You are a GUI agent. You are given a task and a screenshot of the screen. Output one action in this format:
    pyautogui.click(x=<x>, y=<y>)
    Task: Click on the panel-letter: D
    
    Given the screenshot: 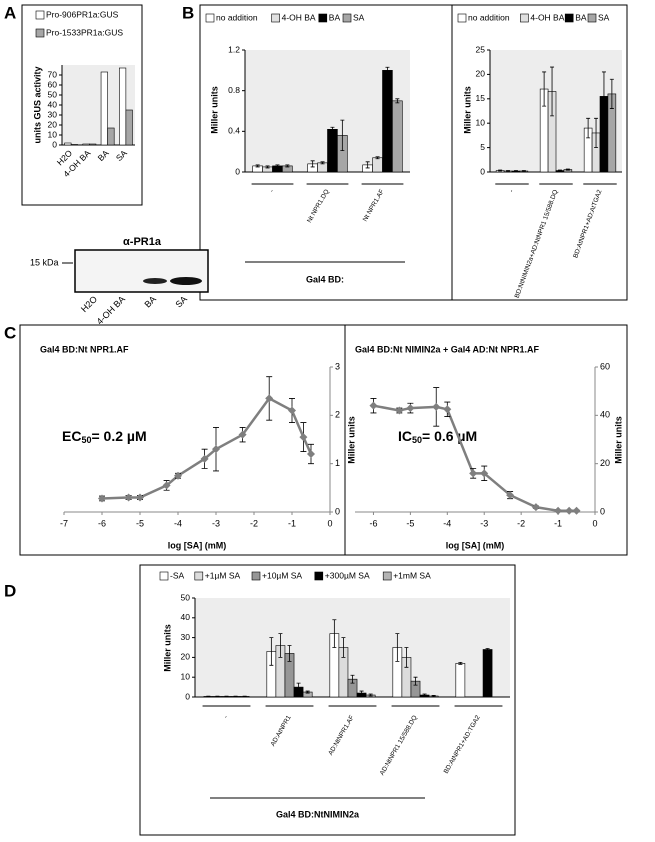 What is the action you would take?
    pyautogui.click(x=10, y=590)
    